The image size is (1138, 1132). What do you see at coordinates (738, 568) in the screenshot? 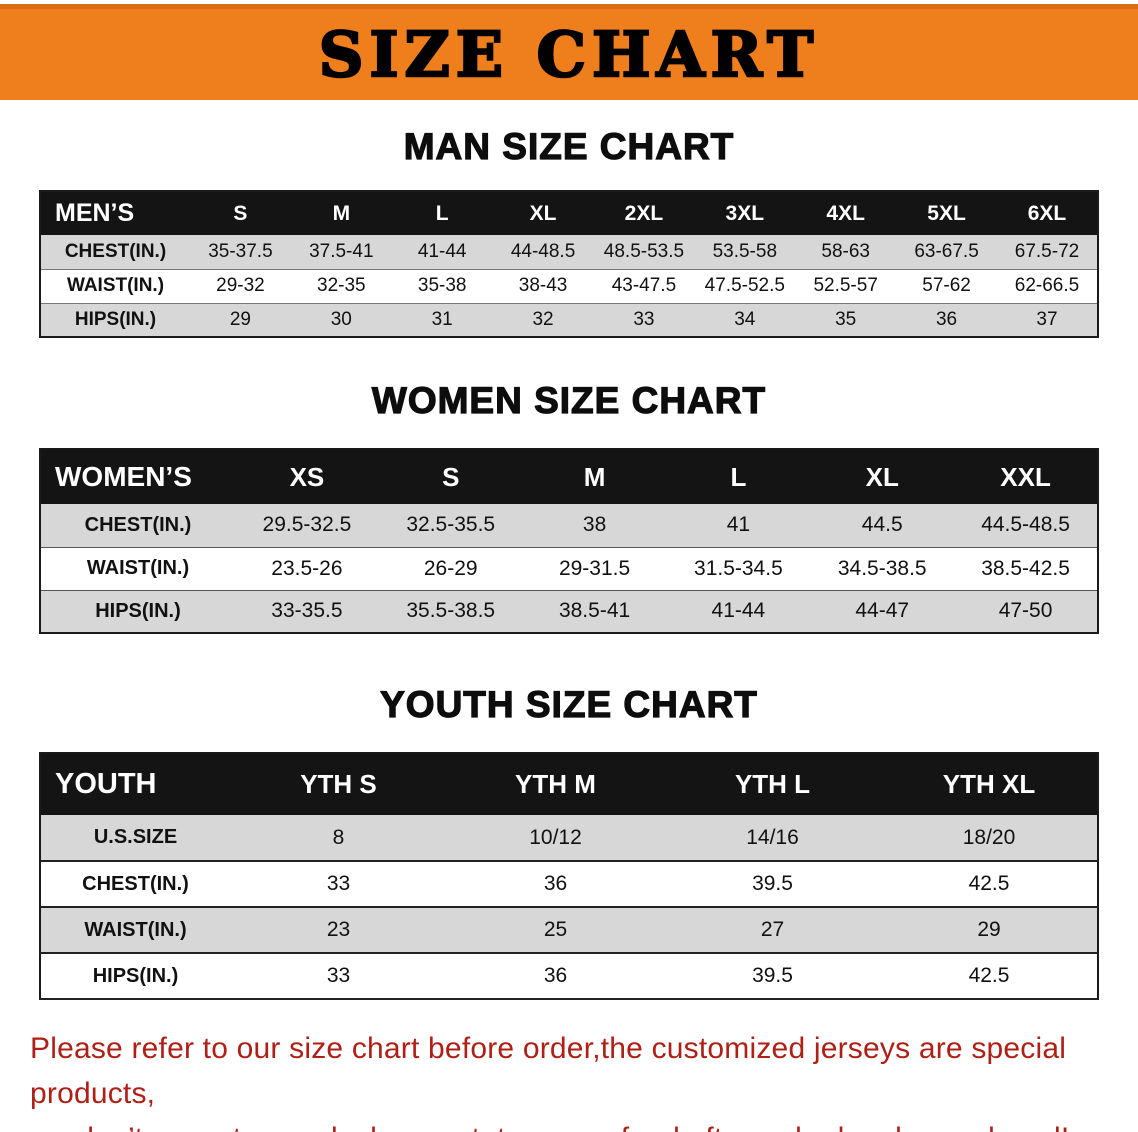
I see `size-value-cell: 31.5-34.5` at bounding box center [738, 568].